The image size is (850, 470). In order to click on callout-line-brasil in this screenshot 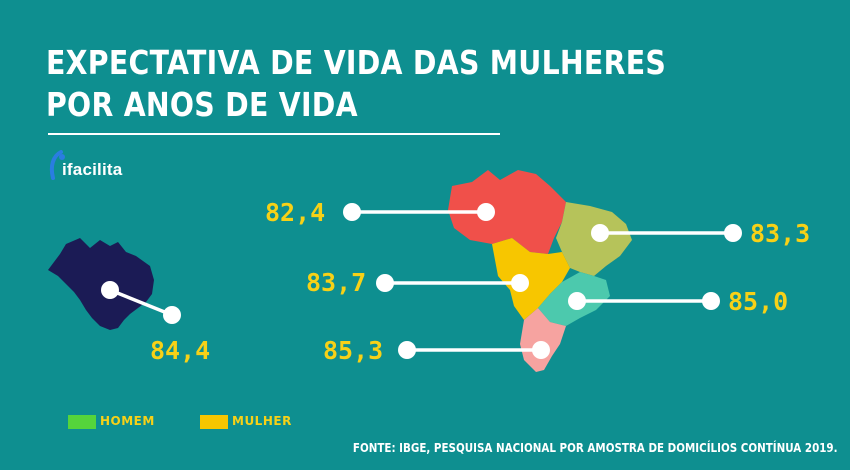, I will do `click(141, 302)`.